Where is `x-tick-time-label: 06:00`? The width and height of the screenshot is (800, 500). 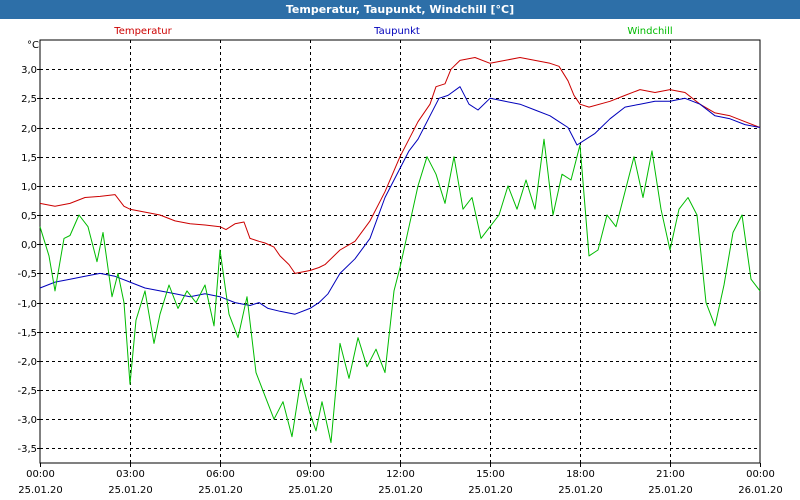
x-tick-time-label: 06:00 is located at coordinates (220, 474).